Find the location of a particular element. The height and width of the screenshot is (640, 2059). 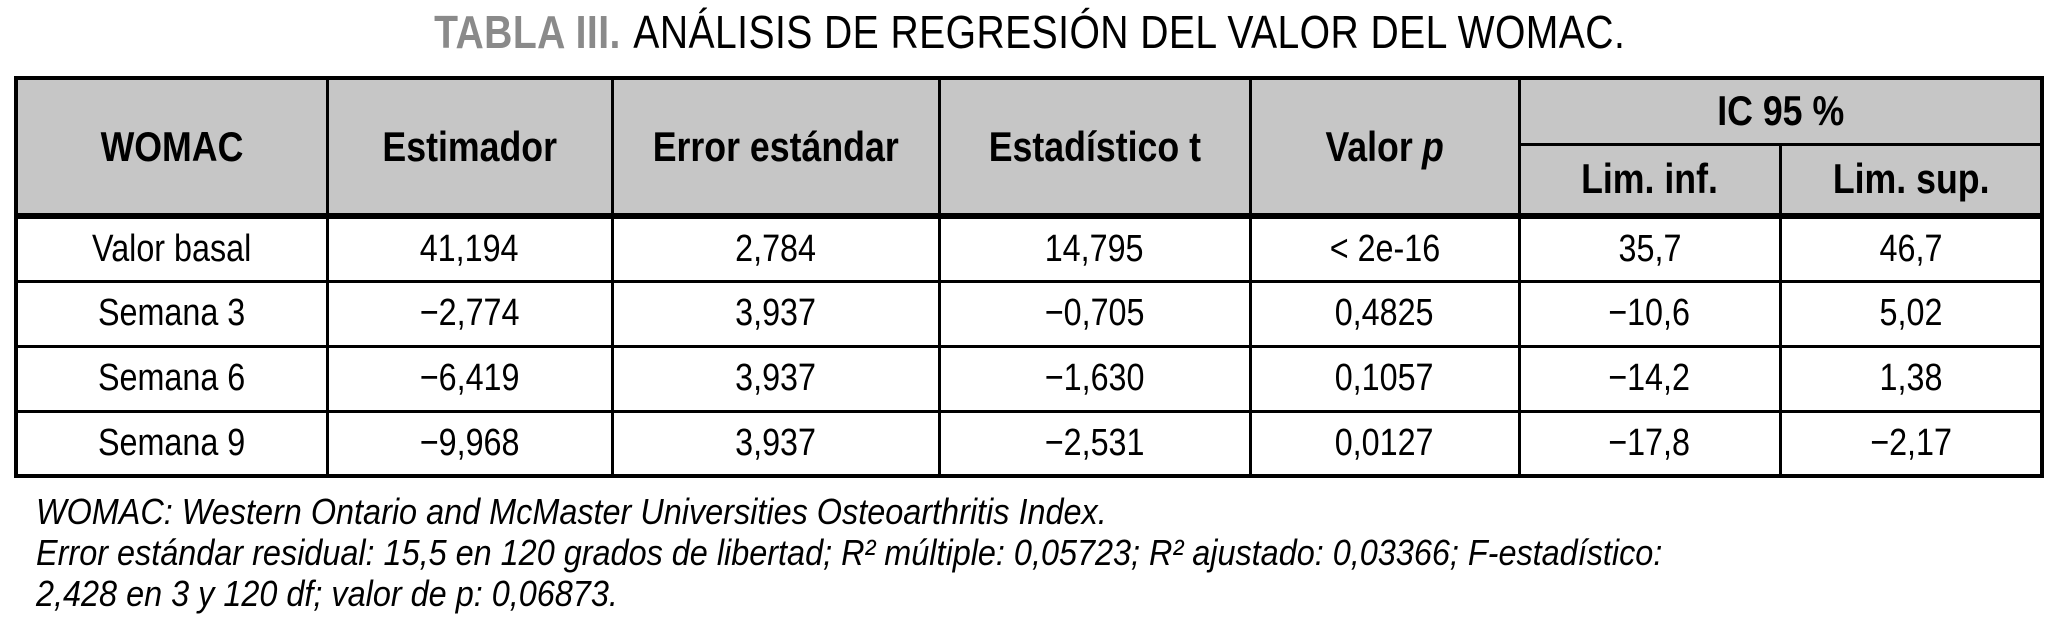

estadistico-t-cell: −2,531 is located at coordinates (1094, 443).